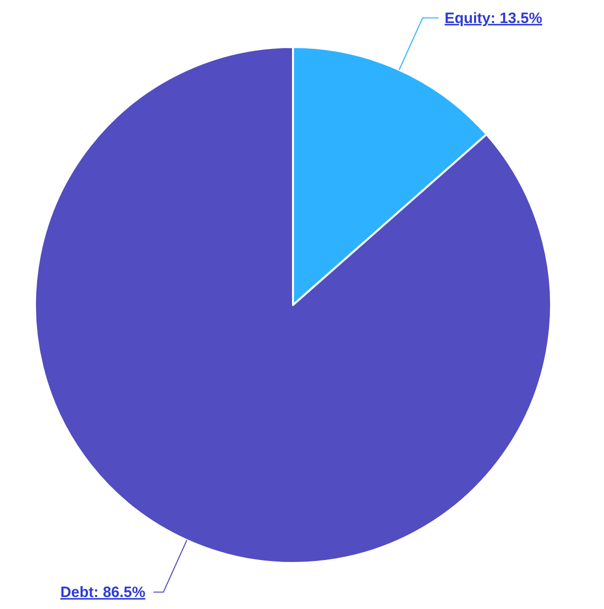  Describe the element at coordinates (103, 593) in the screenshot. I see `slice-label: Debt: 86.5%` at that location.